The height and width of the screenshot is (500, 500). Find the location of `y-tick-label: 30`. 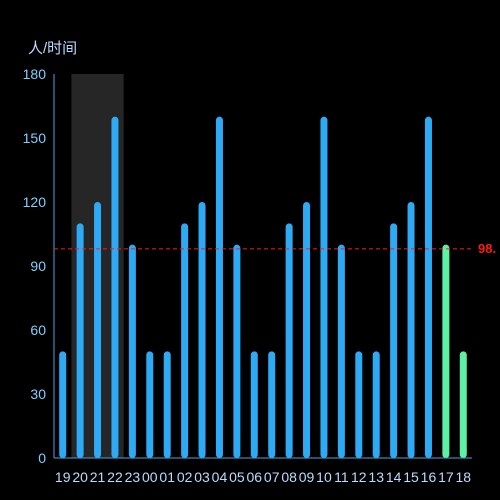

y-tick-label: 30 is located at coordinates (38, 394).